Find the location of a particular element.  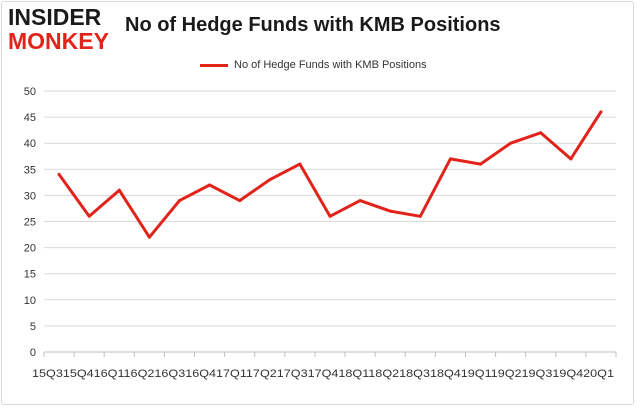

legend-swatch is located at coordinates (214, 65).